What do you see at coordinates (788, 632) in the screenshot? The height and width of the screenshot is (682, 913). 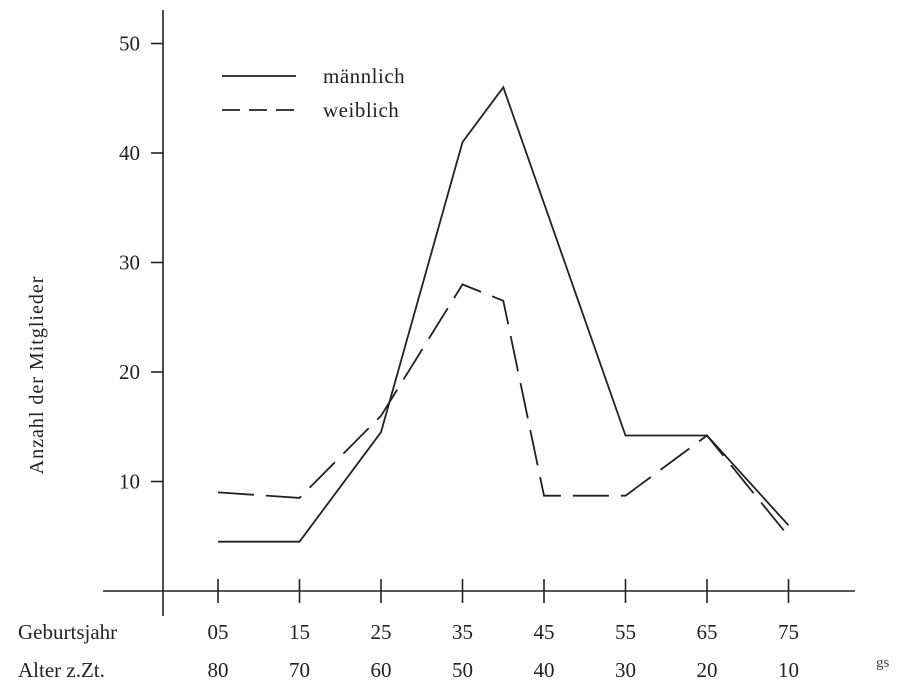 I see `x-tick-label-r0-7: 75` at bounding box center [788, 632].